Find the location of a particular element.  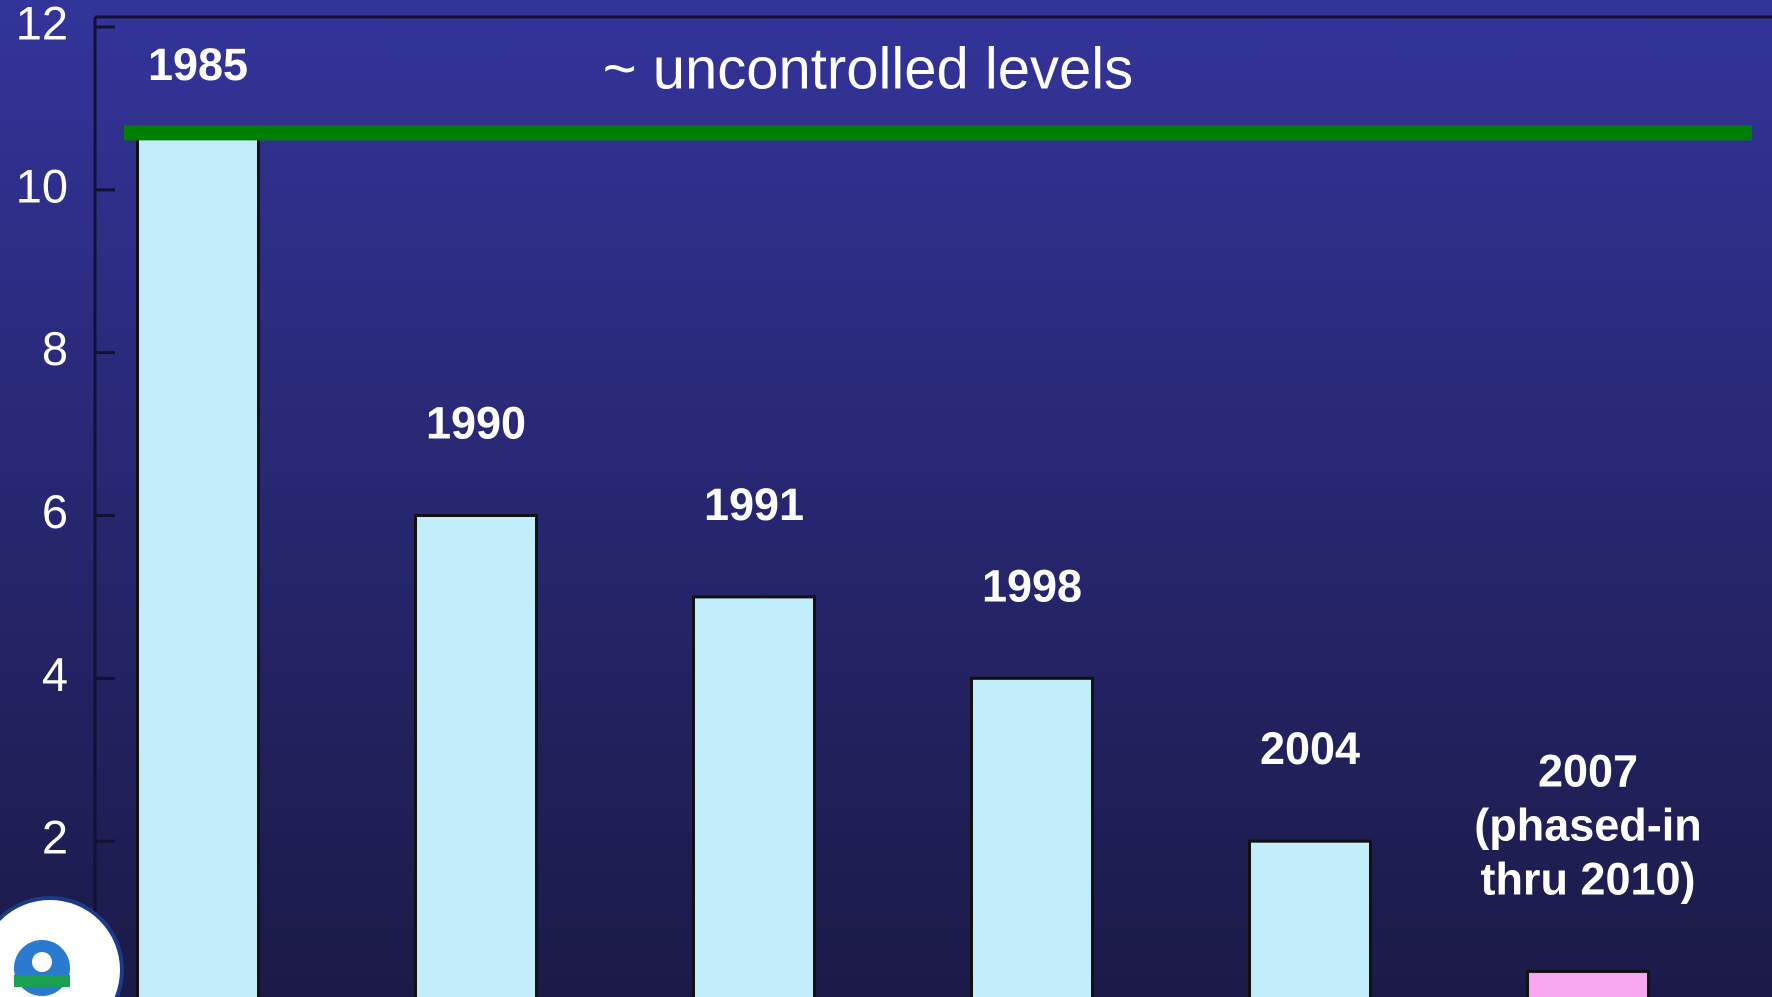

category-label: 1991 is located at coordinates (754, 504).